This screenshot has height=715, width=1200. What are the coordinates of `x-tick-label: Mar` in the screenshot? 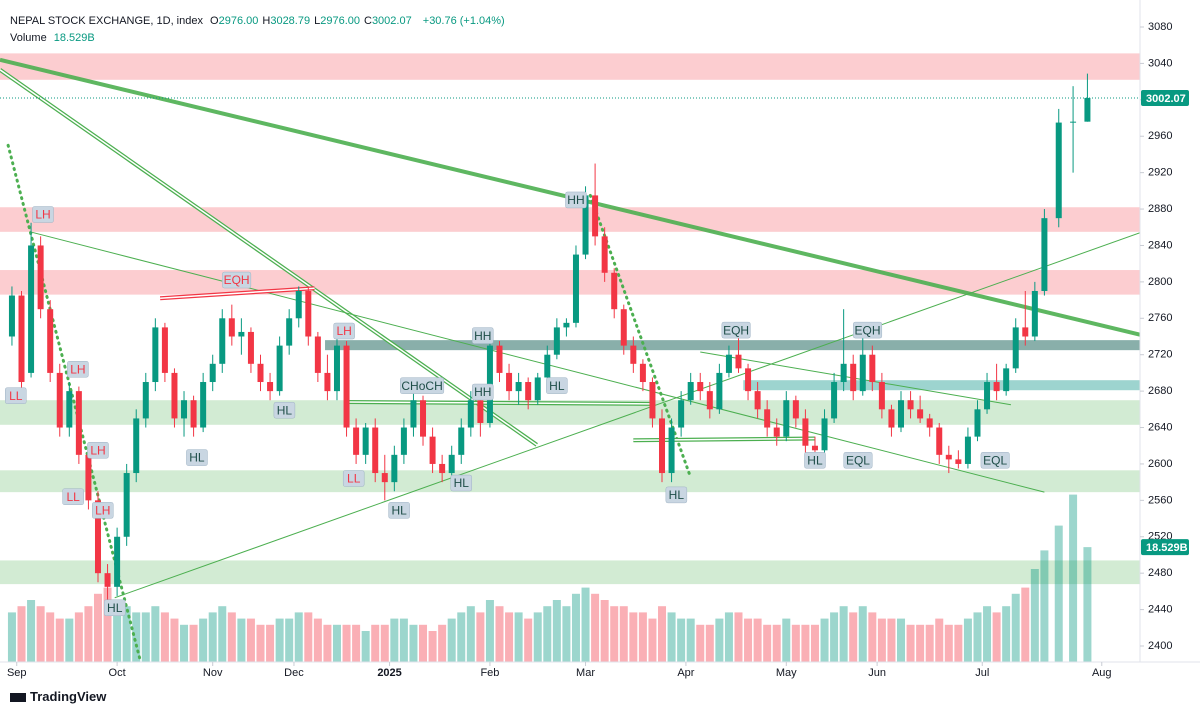 It's located at (585, 673).